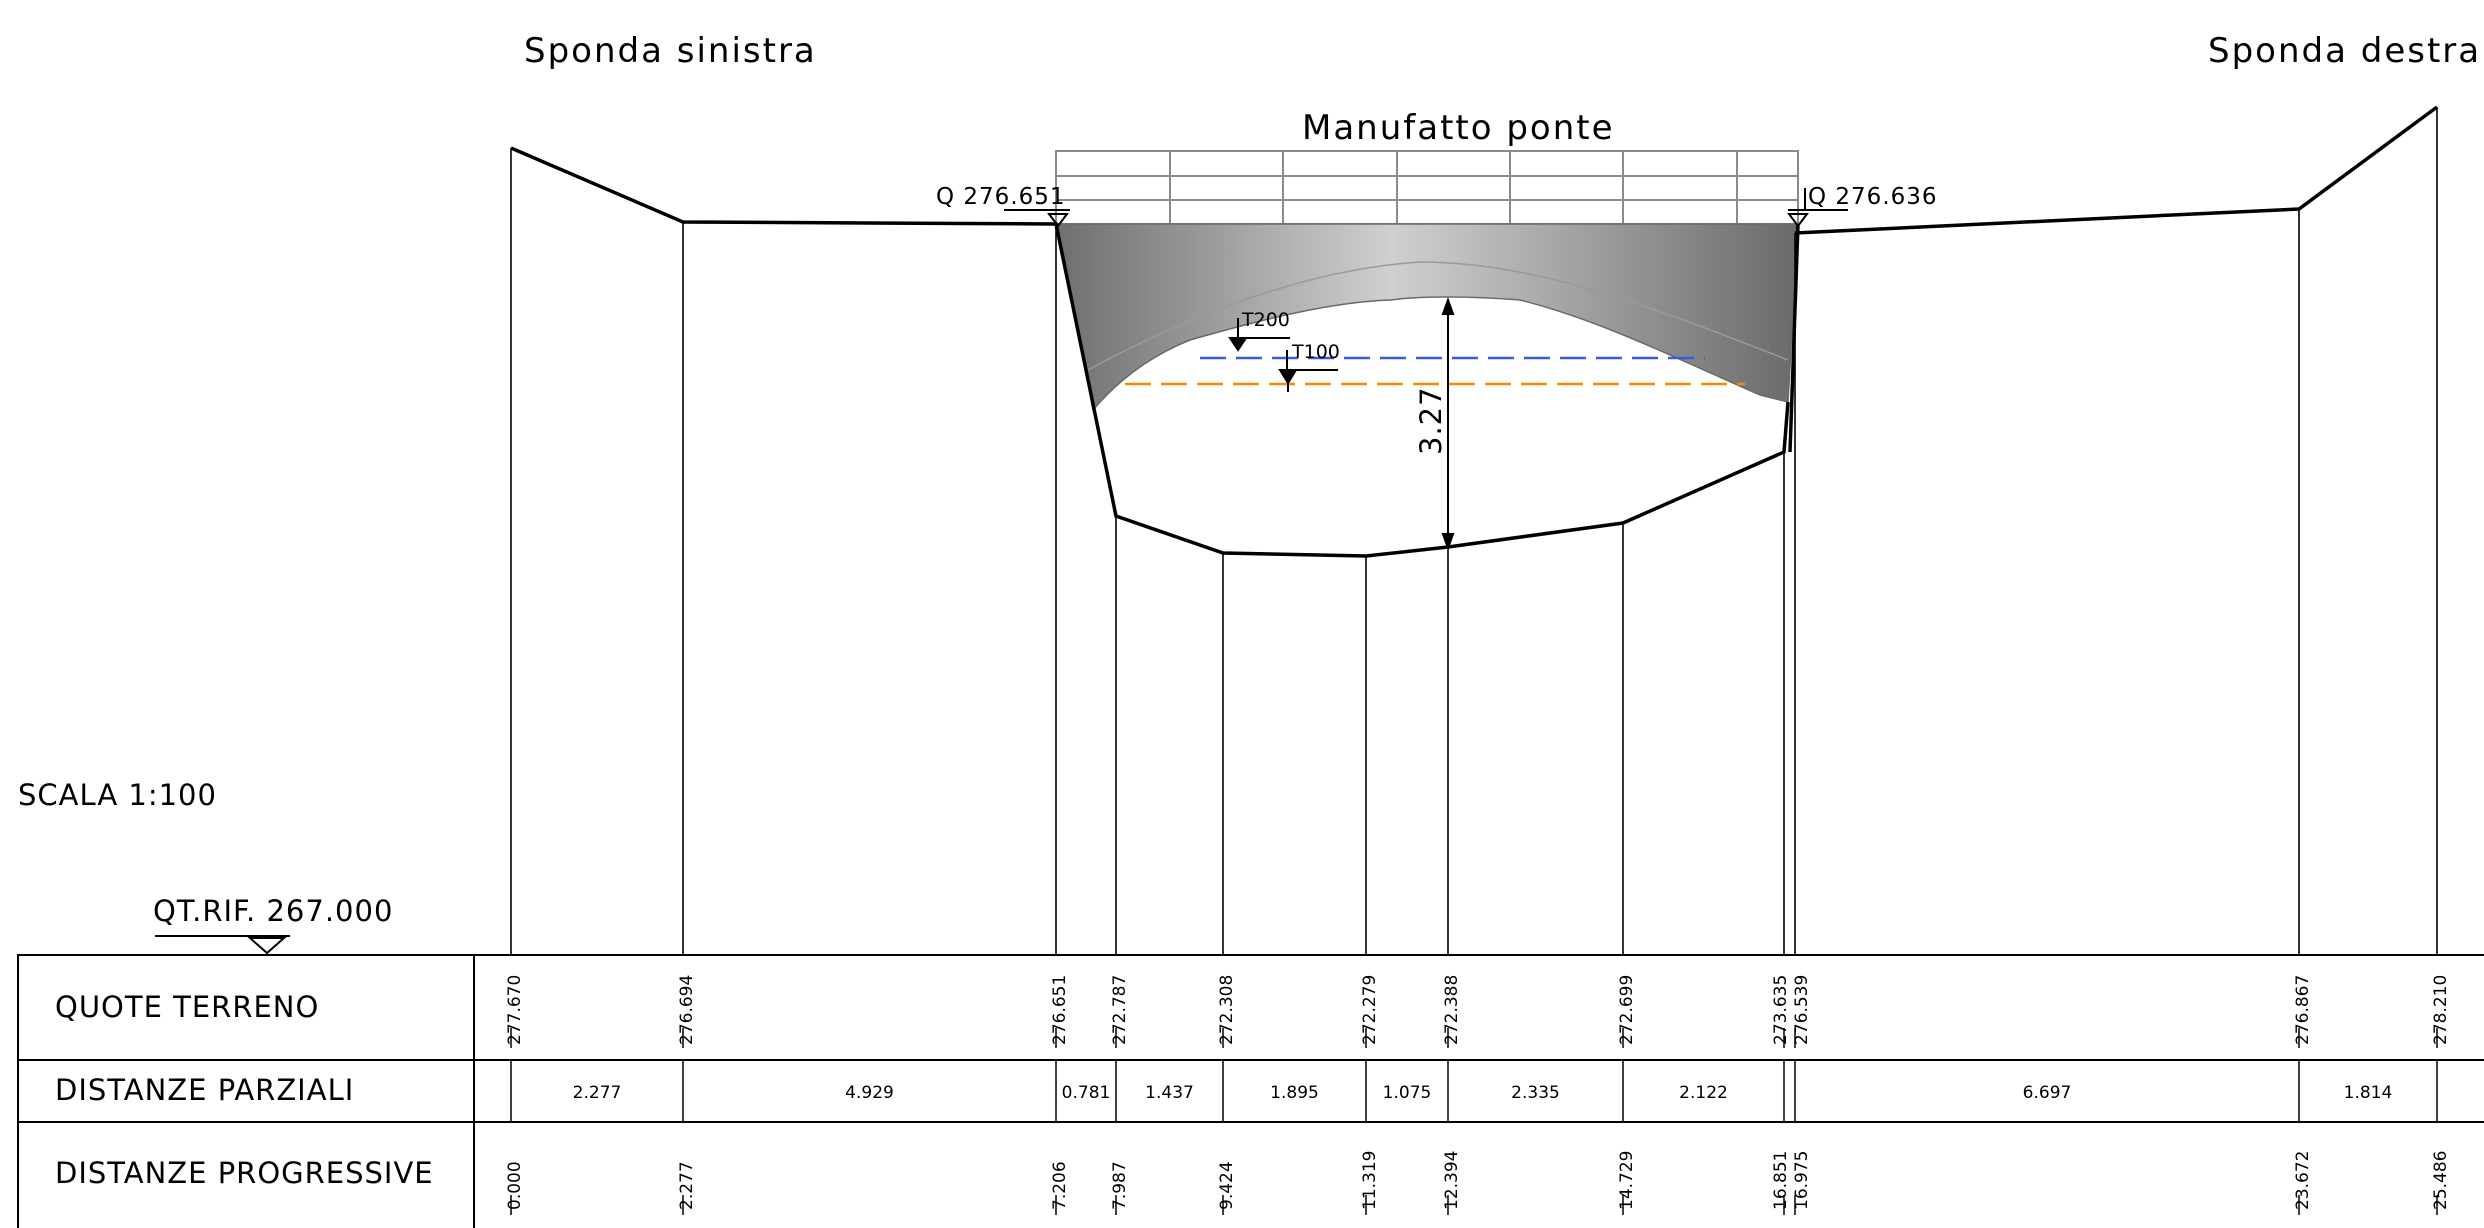 This screenshot has height=1228, width=2484. I want to click on t100-marker, so click(1308, 371).